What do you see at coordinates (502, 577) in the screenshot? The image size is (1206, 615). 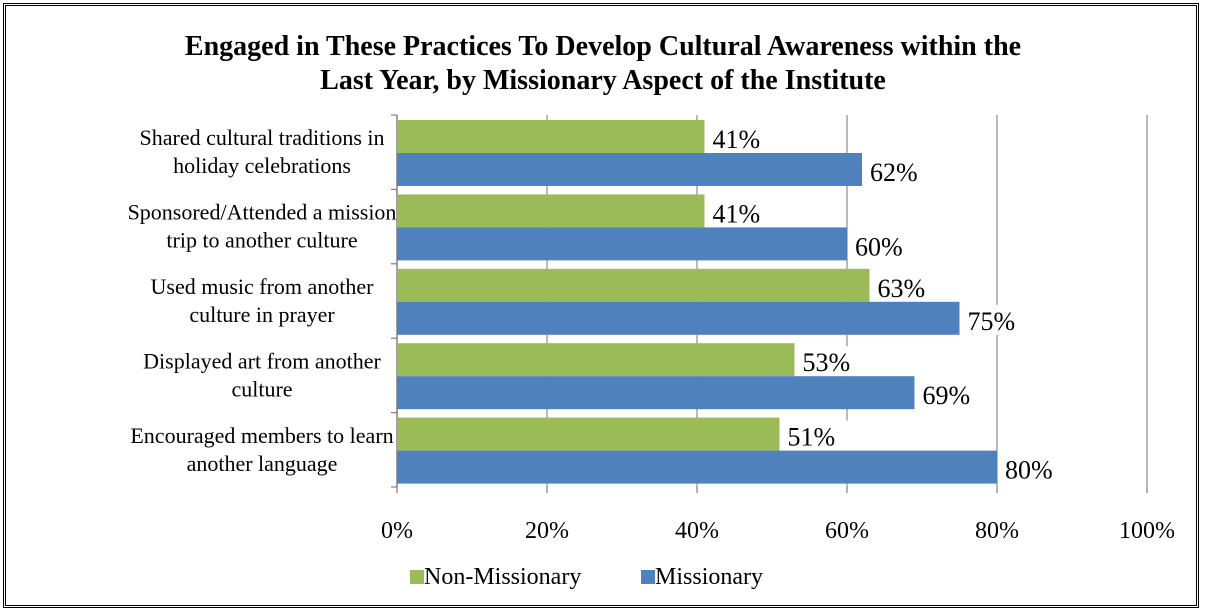 I see `legend-label: Non-Missionary` at bounding box center [502, 577].